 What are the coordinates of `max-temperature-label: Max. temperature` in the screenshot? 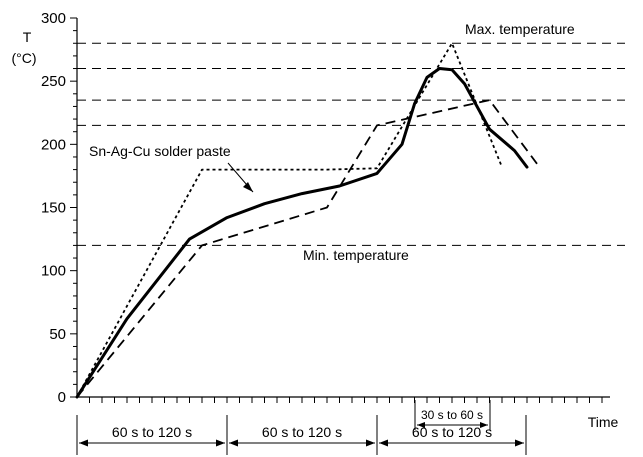 It's located at (520, 29).